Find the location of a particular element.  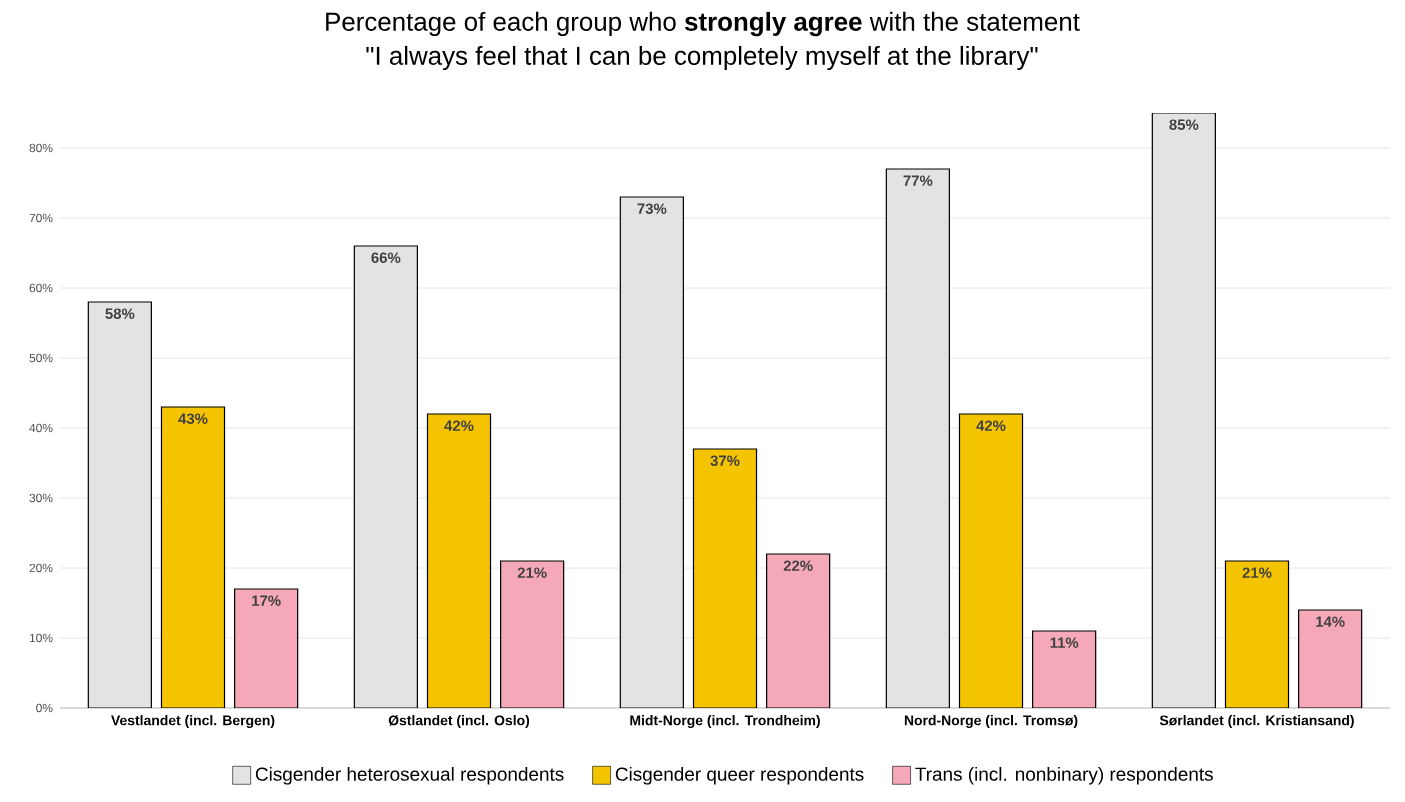

y-tick-label: 20% is located at coordinates (41, 568).